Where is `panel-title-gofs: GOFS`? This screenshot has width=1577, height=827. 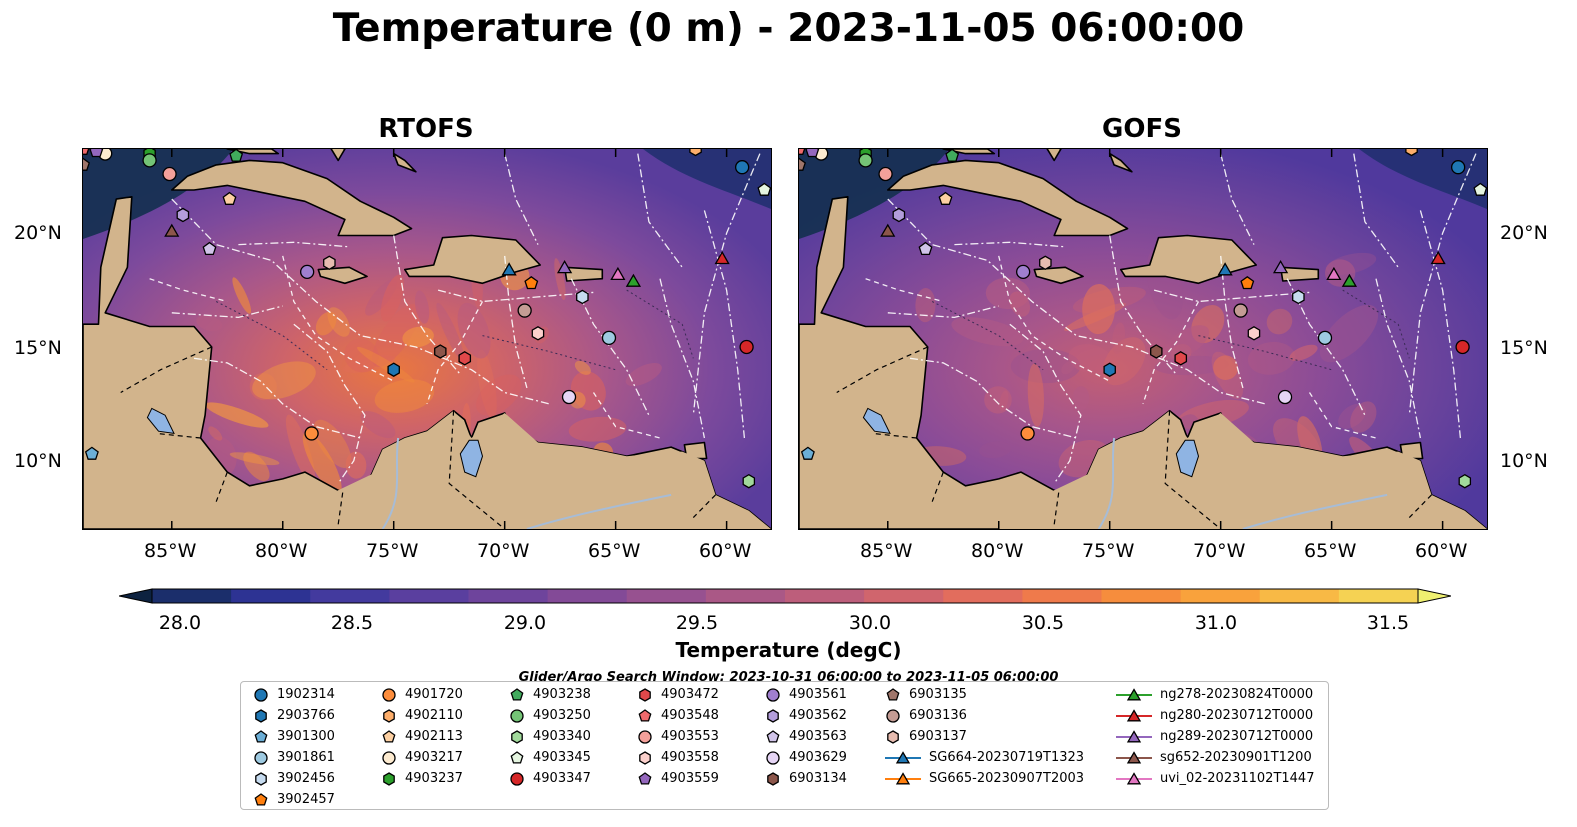 panel-title-gofs: GOFS is located at coordinates (1142, 129).